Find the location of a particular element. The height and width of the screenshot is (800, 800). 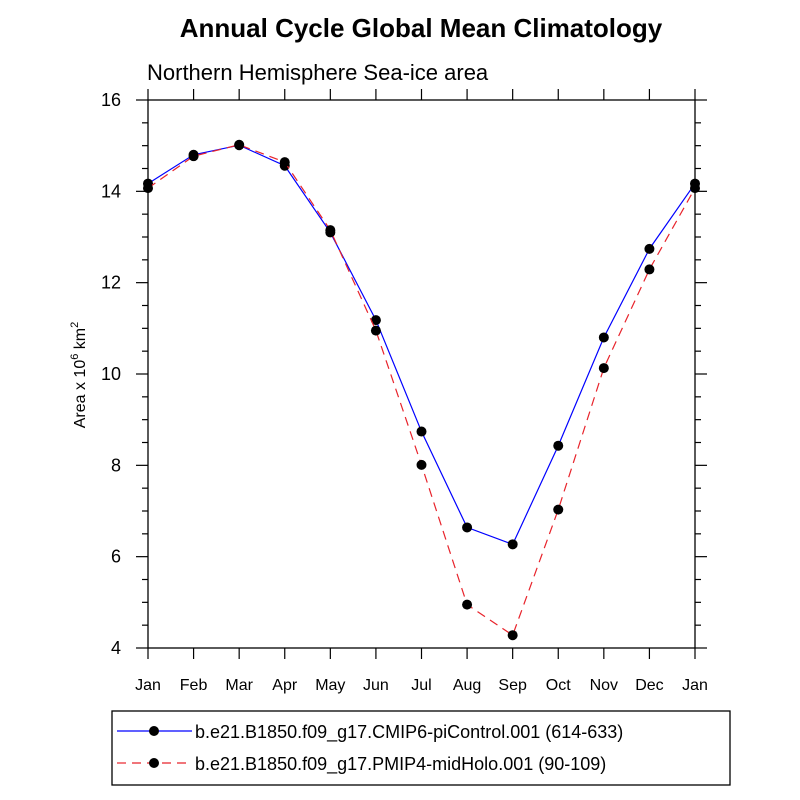

y-axis-label-exp1: 6 is located at coordinates (75, 357).